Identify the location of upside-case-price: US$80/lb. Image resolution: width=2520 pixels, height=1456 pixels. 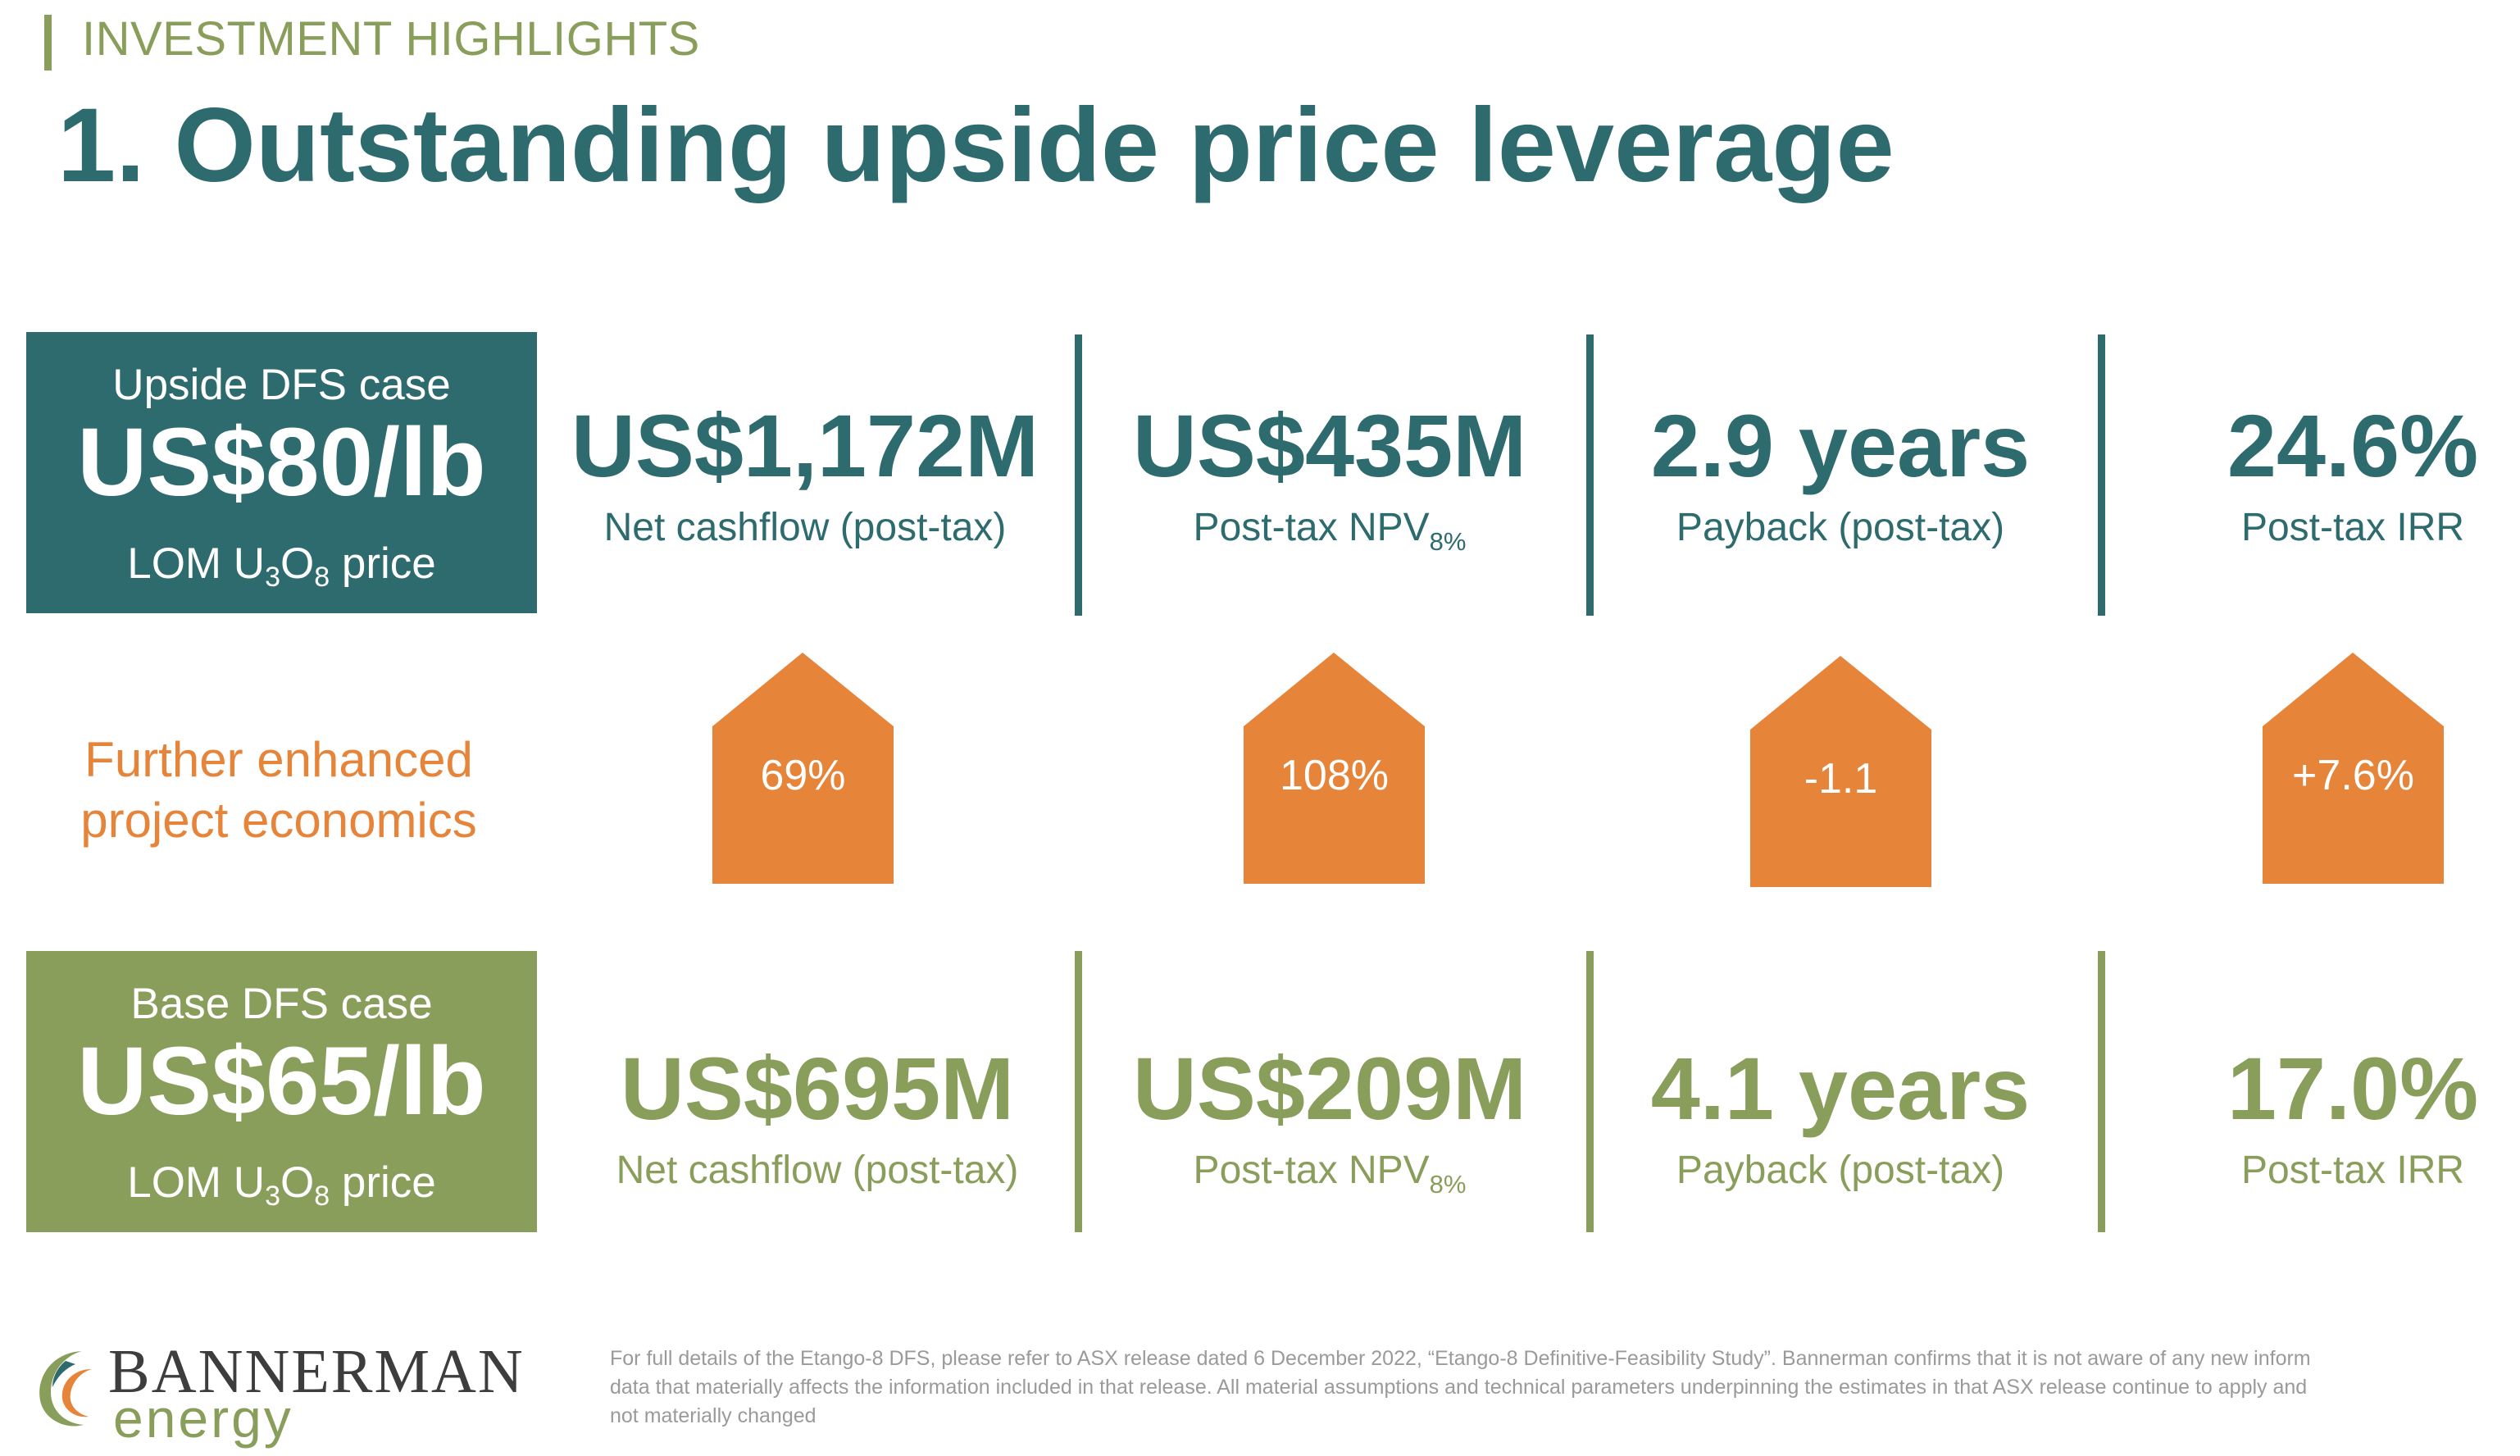
(281, 462).